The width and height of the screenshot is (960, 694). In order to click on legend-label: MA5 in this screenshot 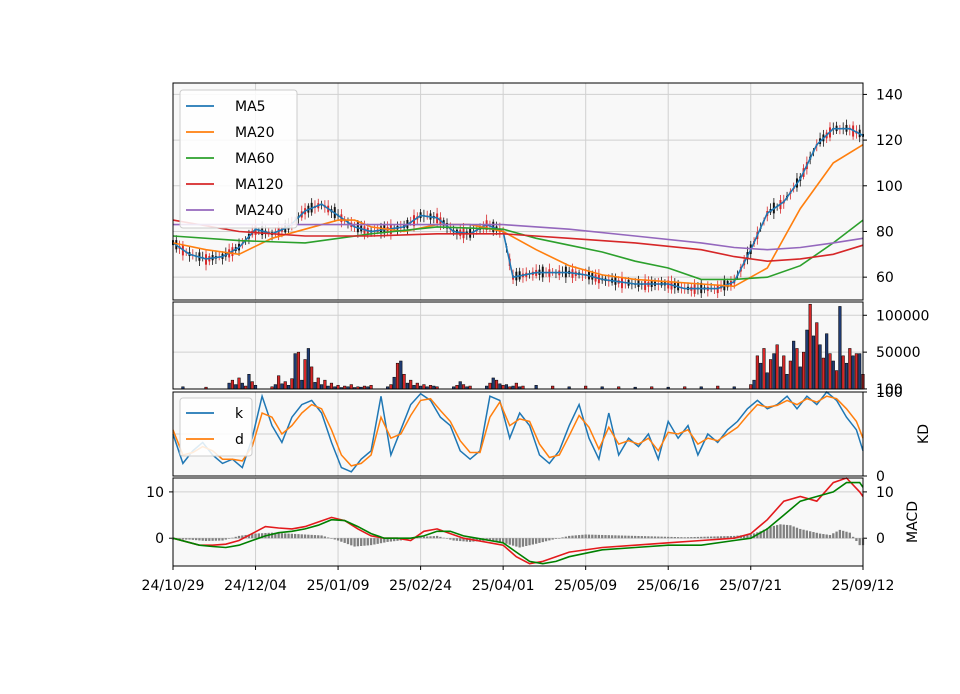, I will do `click(250, 107)`.